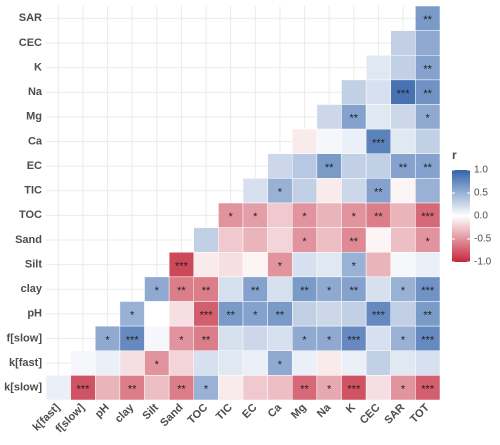 The width and height of the screenshot is (500, 445). Describe the element at coordinates (38, 67) in the screenshot. I see `y-tick-label: K` at that location.